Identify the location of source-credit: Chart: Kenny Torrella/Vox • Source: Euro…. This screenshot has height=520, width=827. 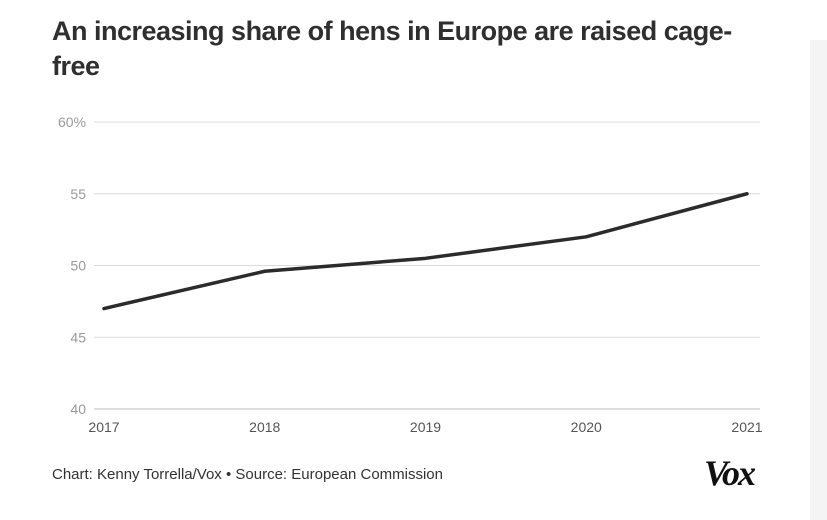
(247, 474).